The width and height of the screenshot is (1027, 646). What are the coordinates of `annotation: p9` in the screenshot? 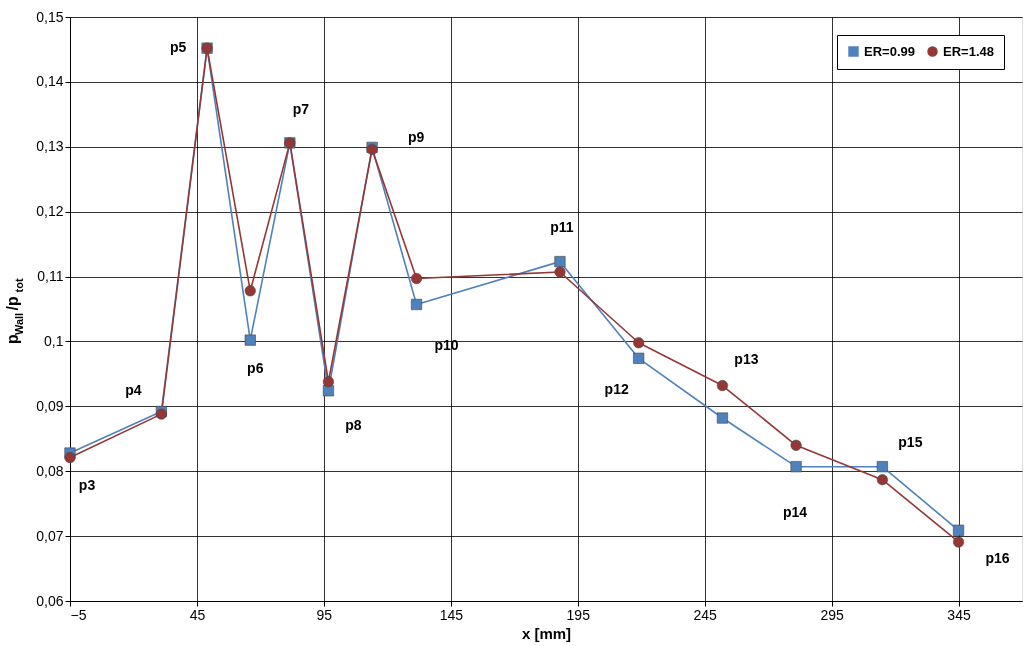 It's located at (416, 137).